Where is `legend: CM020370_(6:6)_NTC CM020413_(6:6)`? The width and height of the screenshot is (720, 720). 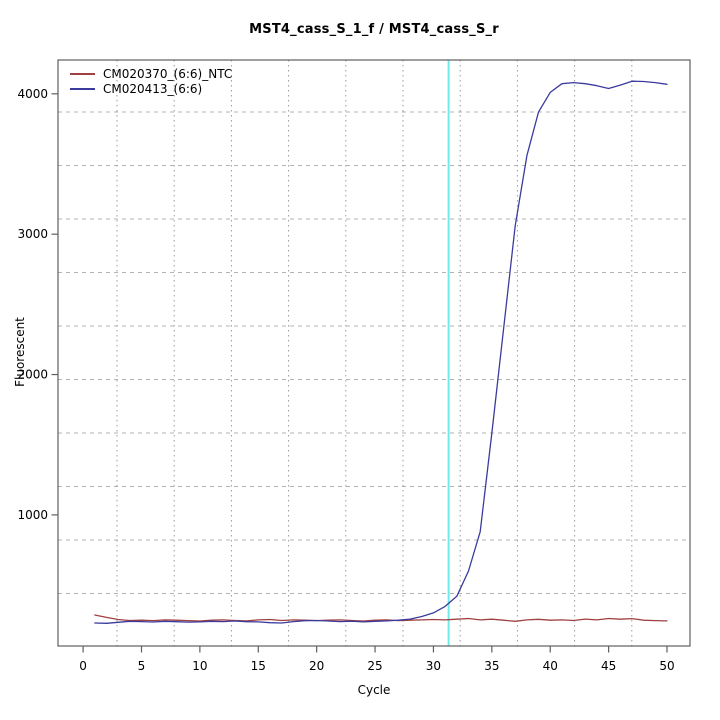 legend: CM020370_(6:6)_NTC CM020413_(6:6) is located at coordinates (151, 81).